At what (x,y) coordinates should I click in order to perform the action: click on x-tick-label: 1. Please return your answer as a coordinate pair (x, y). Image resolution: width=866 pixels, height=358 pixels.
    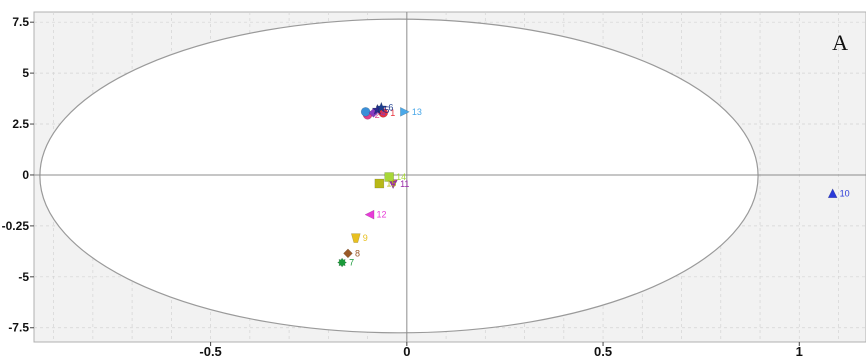
    Looking at the image, I should click on (799, 351).